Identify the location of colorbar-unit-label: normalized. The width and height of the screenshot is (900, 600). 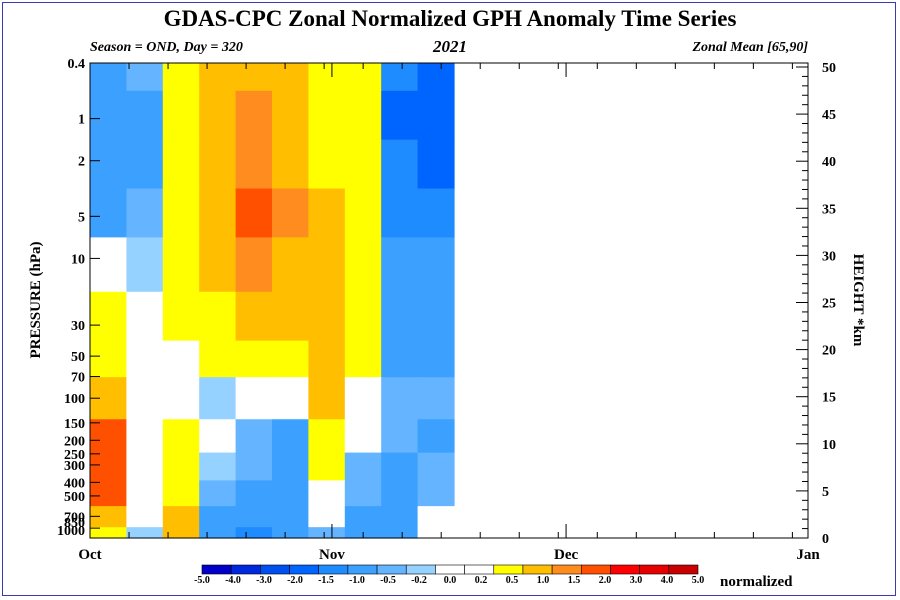
(756, 582).